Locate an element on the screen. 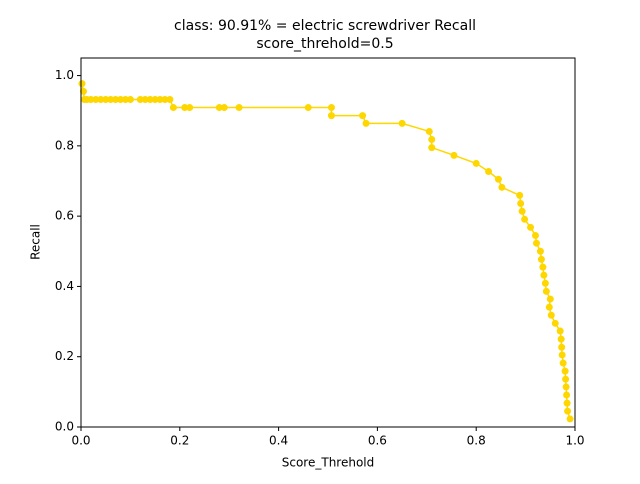 This screenshot has height=484, width=640. chart-subtitle: score_threhold=0.5 is located at coordinates (324, 44).